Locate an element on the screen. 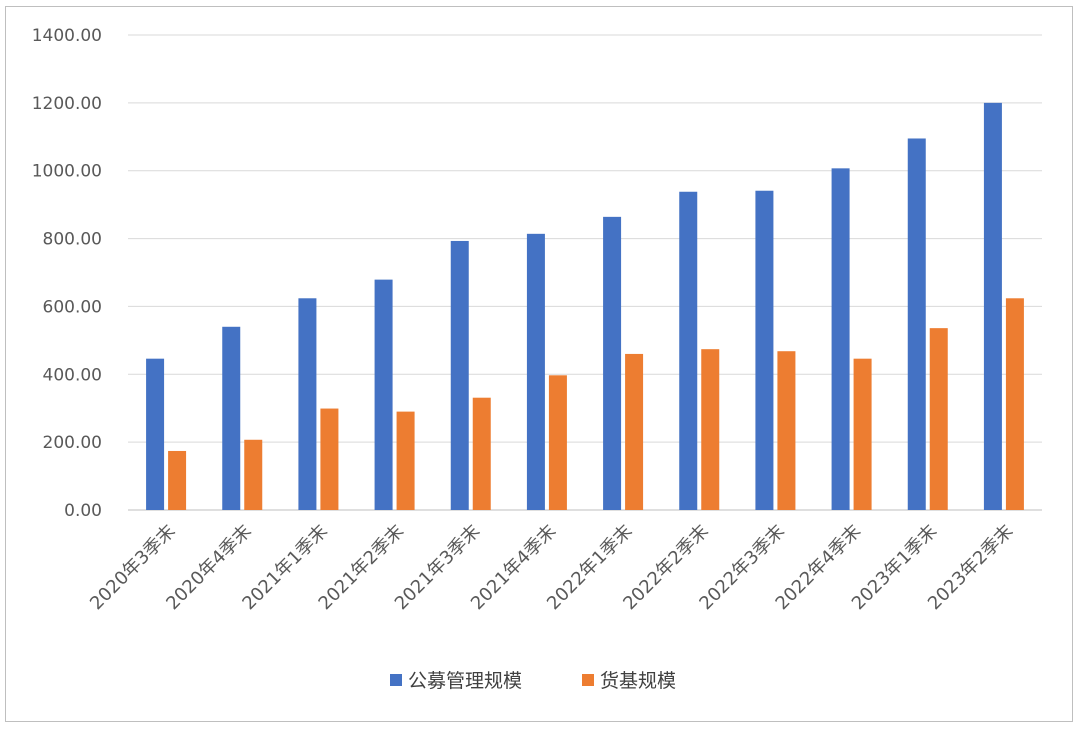 The height and width of the screenshot is (730, 1080). y-tick-label: 1400.00 is located at coordinates (67, 36).